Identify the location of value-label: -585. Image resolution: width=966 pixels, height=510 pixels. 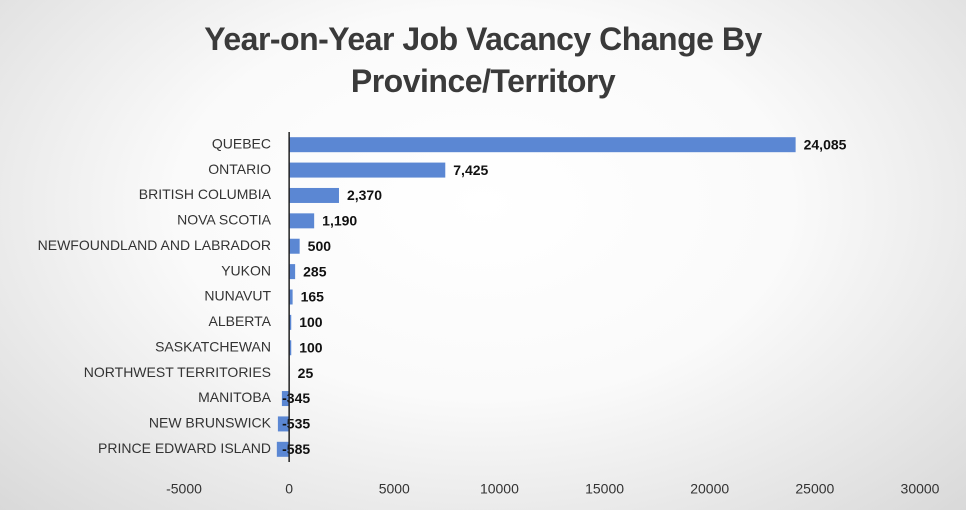
(296, 449).